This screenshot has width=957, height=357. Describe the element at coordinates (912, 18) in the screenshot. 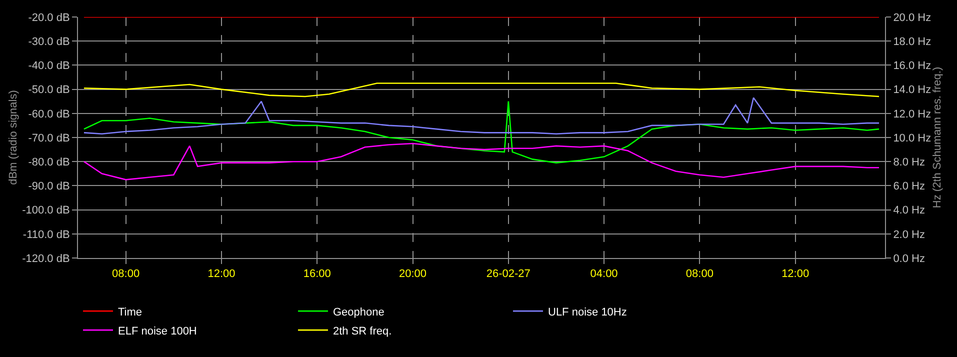

I see `y2-tick-label: 20.0 Hz` at that location.